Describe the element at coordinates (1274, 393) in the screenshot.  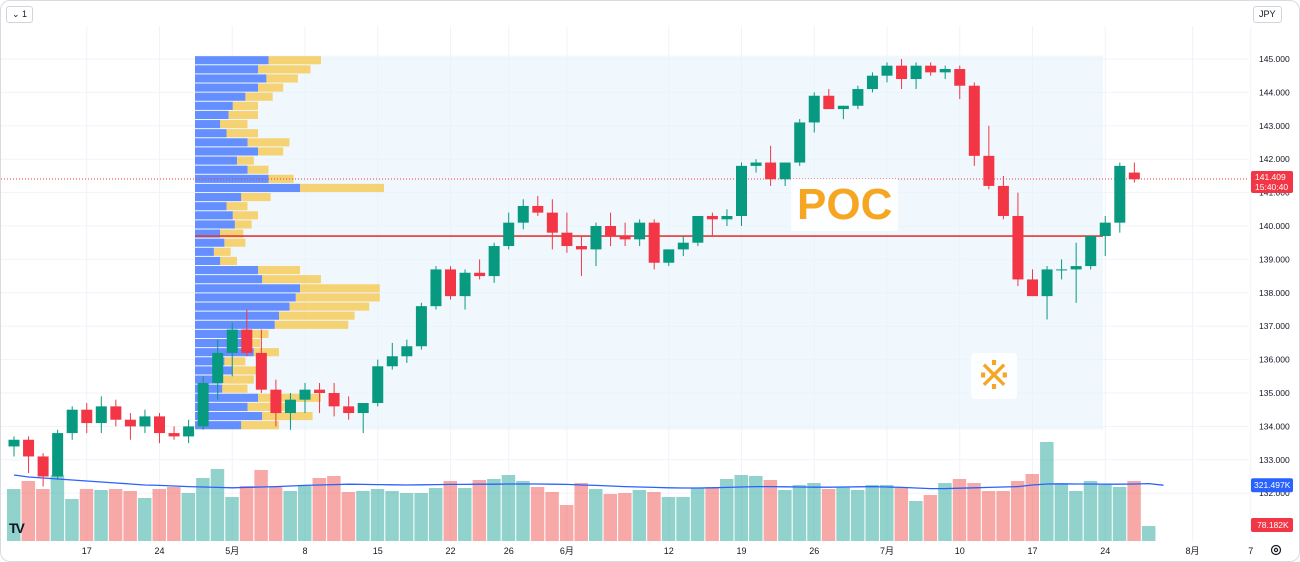
I see `y-axis-tick-label: 135.000` at that location.